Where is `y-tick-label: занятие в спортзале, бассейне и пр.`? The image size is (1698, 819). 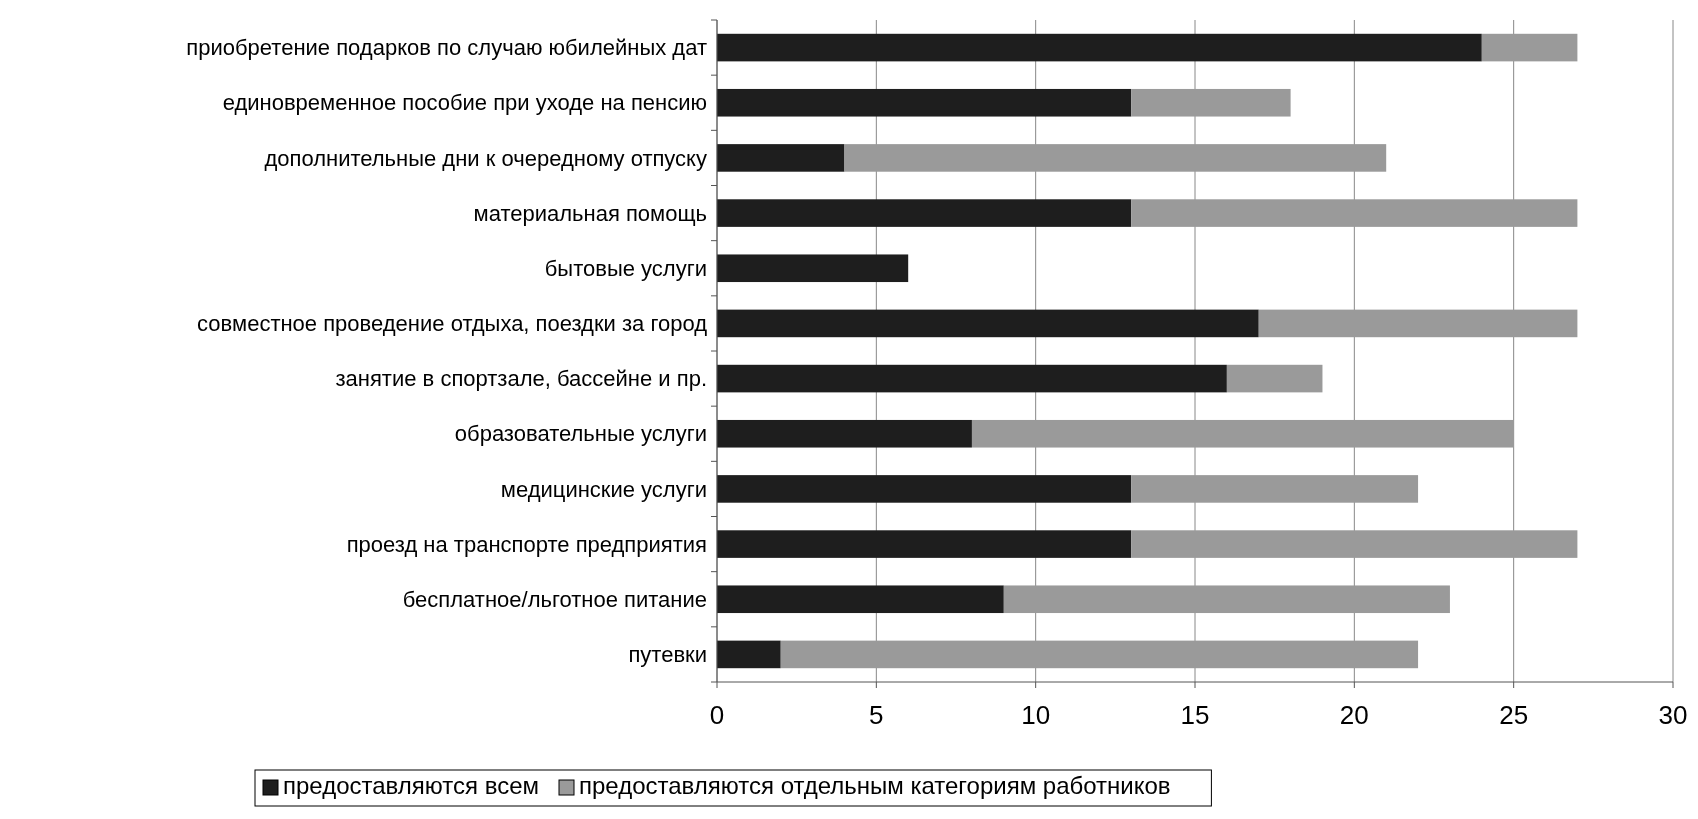 y-tick-label: занятие в спортзале, бассейне и пр. is located at coordinates (521, 379).